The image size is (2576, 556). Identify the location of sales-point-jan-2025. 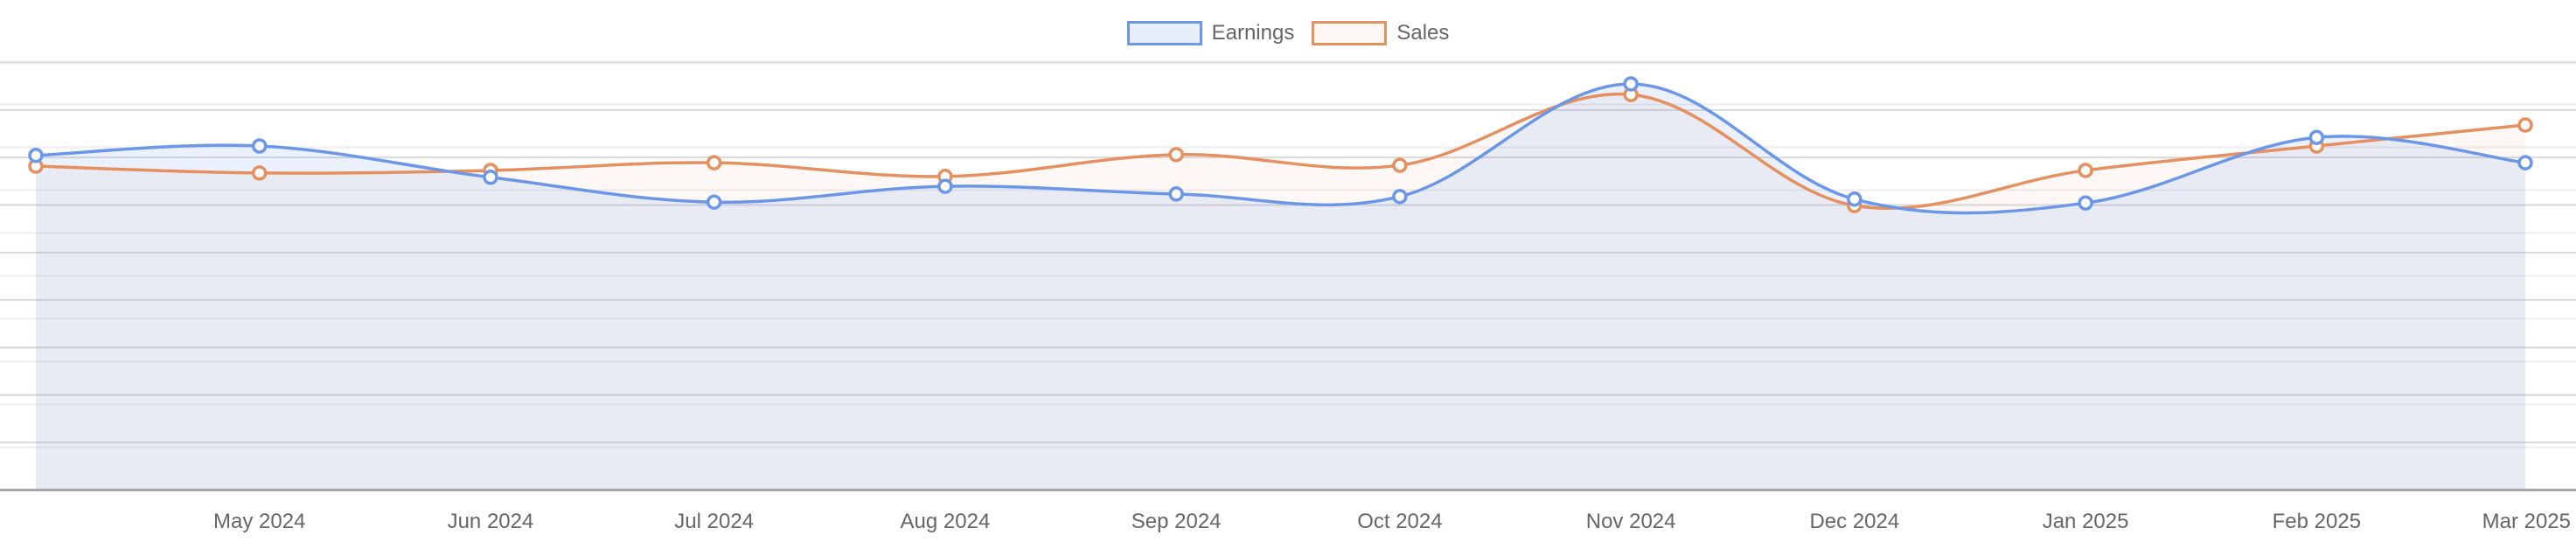
(2085, 171).